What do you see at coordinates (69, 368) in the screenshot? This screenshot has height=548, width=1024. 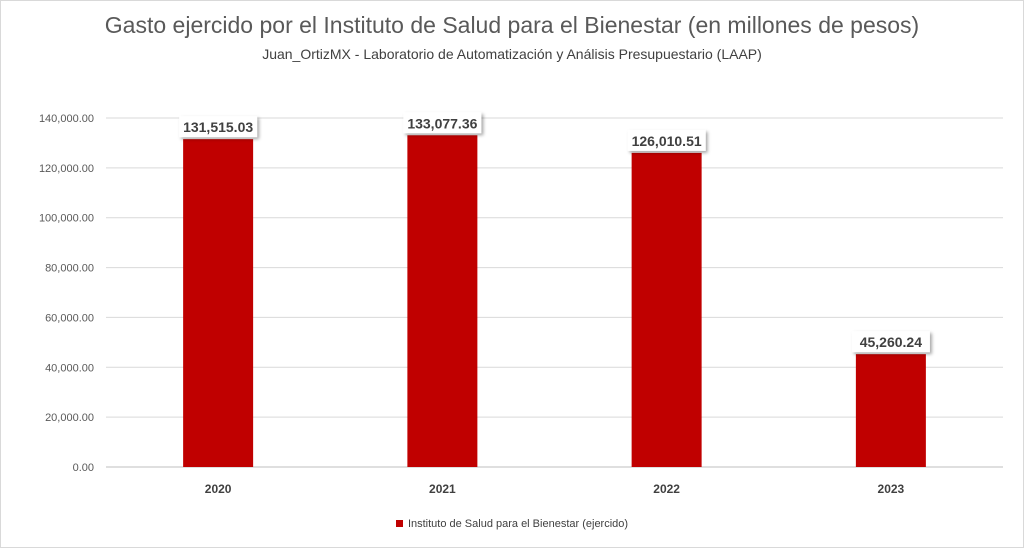 I see `y-tick-label: 40,000.00` at bounding box center [69, 368].